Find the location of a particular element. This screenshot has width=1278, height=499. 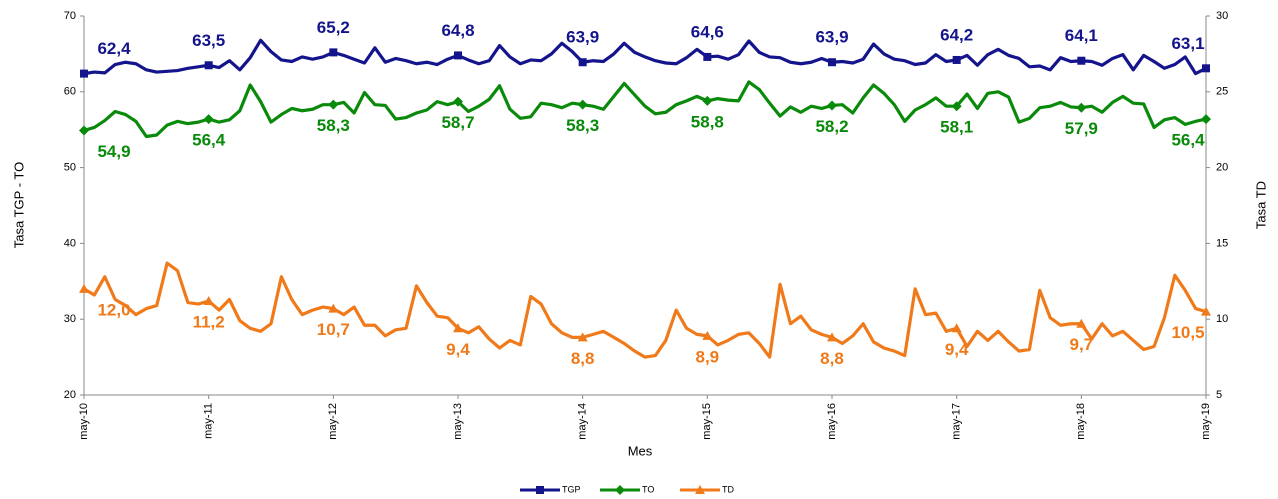

value-label: 8,9 is located at coordinates (708, 356).